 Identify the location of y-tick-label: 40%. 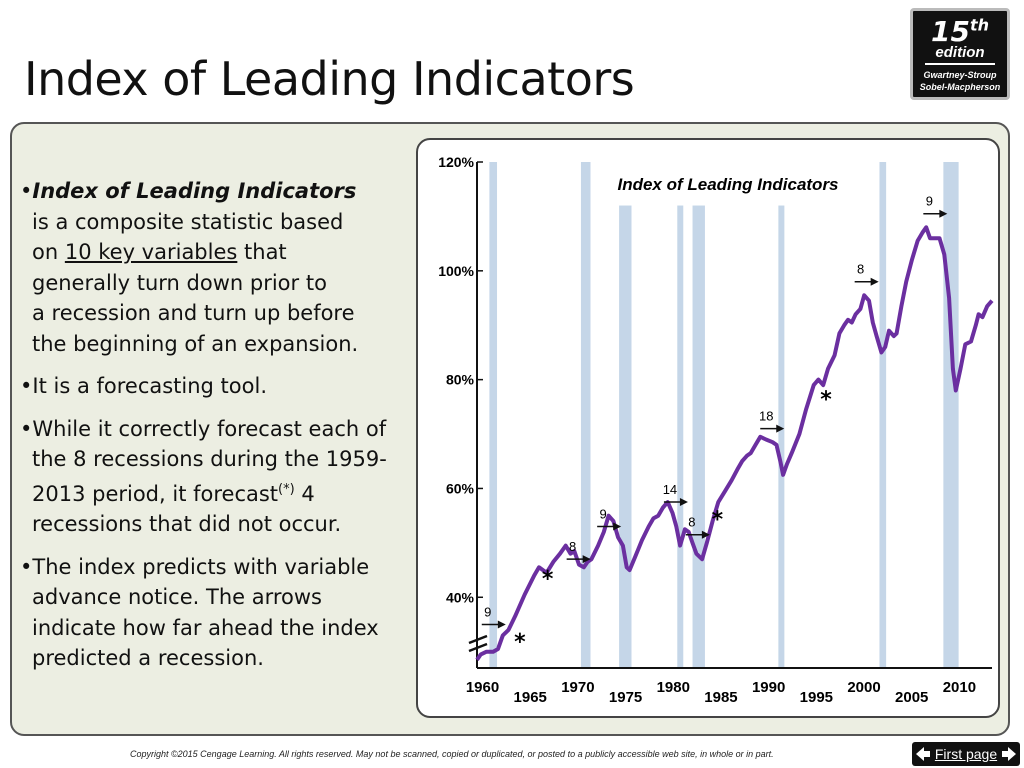
(460, 597).